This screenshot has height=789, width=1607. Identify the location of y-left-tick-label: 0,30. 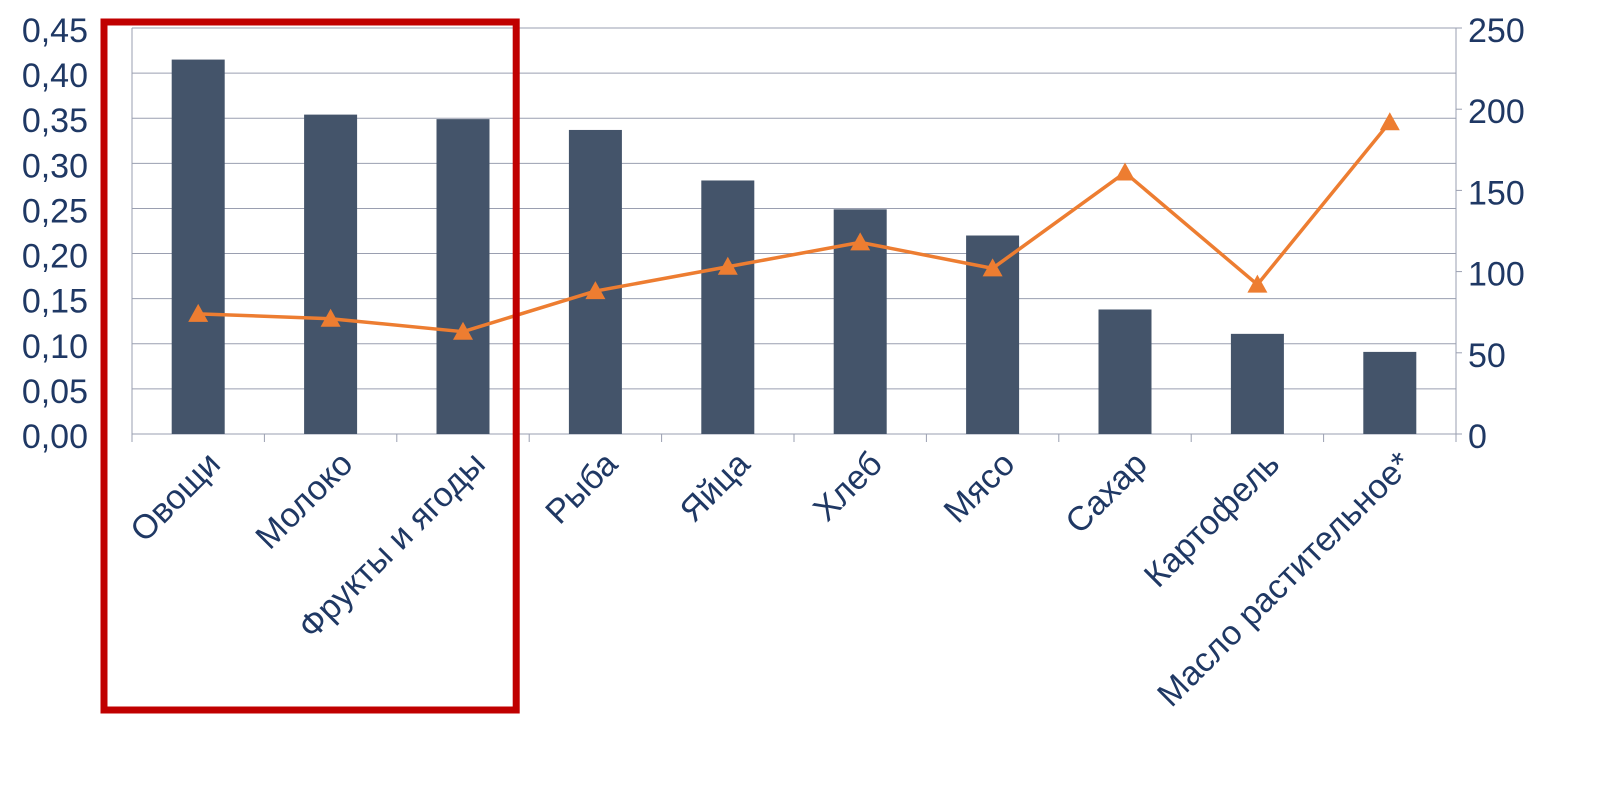
(55, 166).